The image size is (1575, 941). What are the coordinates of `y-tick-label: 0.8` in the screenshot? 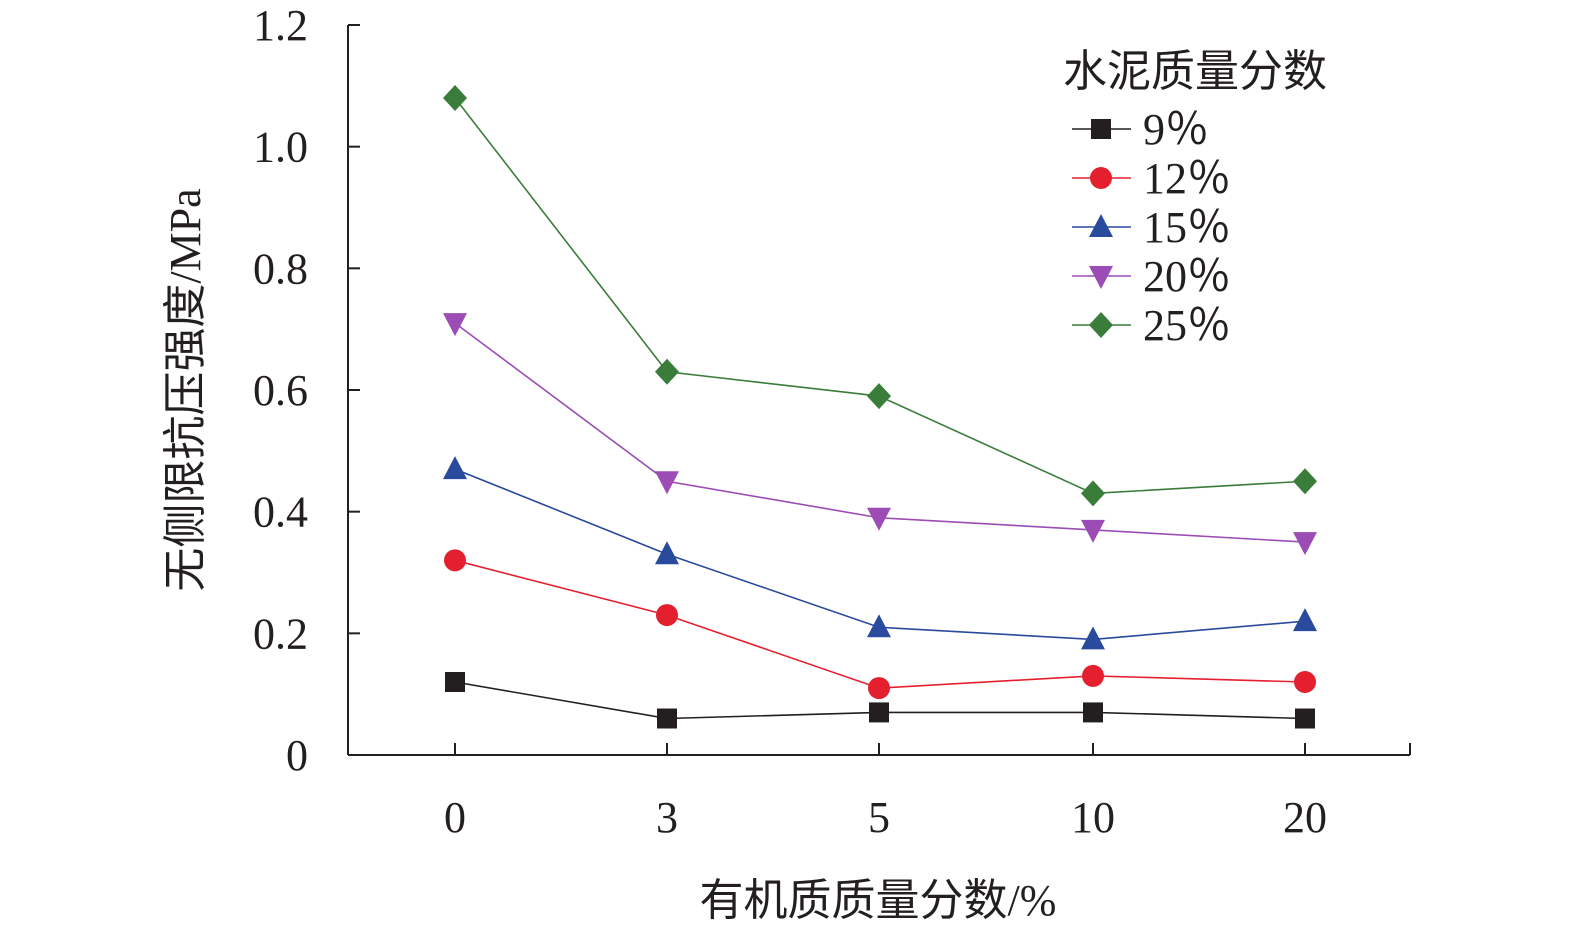 It's located at (280, 268).